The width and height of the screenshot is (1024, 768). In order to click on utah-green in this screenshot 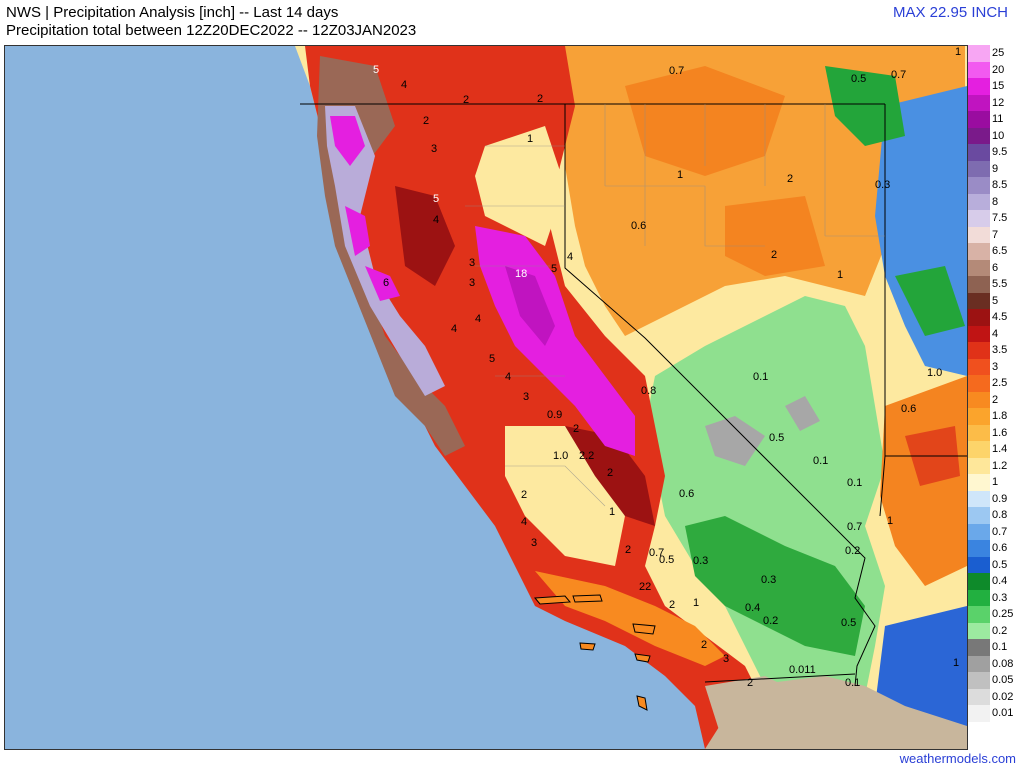, I will do `click(895, 201)`.